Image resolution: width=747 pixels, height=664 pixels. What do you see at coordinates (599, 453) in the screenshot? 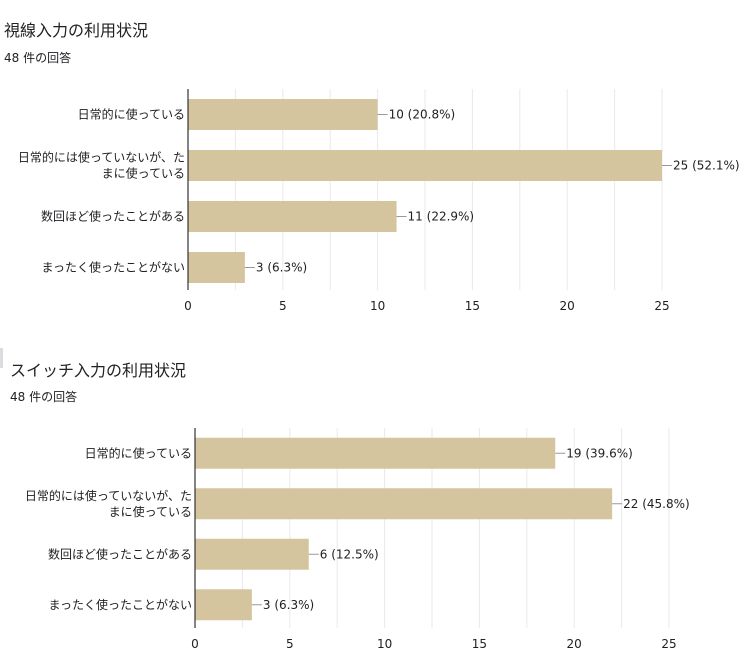
I see `data-label: 19 (39.6%)` at bounding box center [599, 453].